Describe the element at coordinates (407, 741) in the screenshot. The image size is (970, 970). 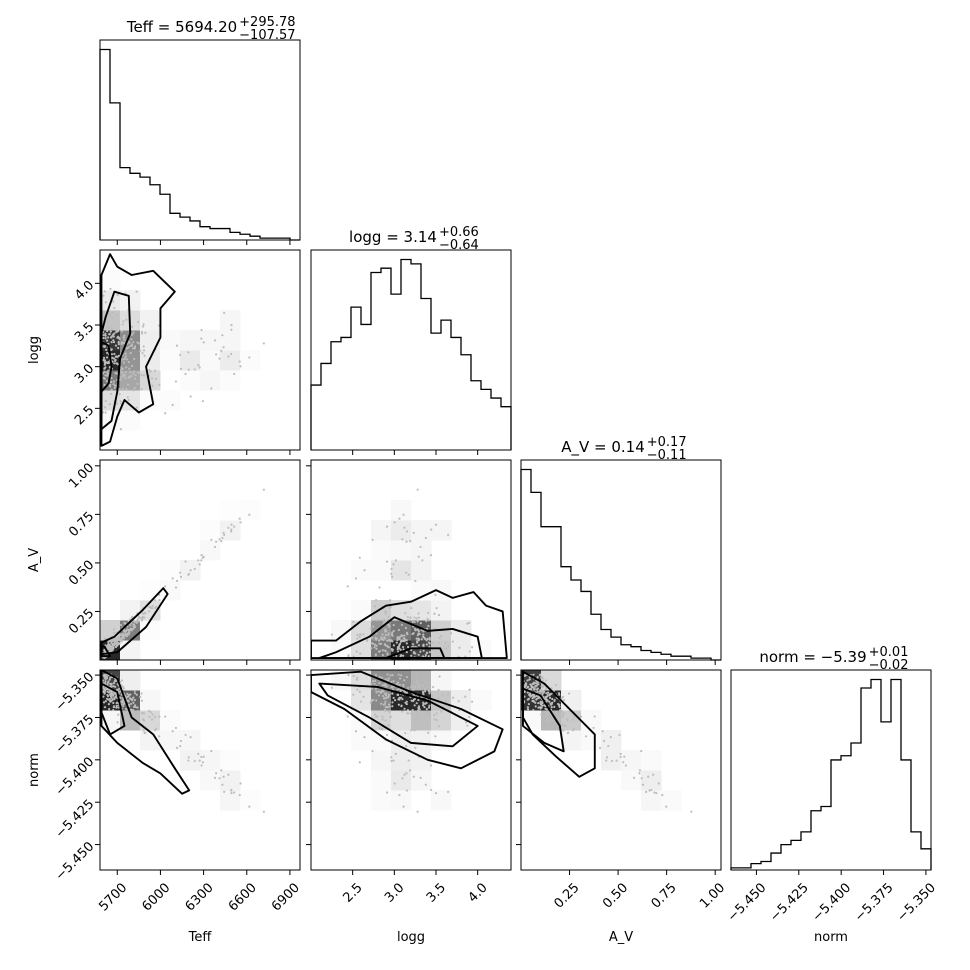
I see `panel-content` at that location.